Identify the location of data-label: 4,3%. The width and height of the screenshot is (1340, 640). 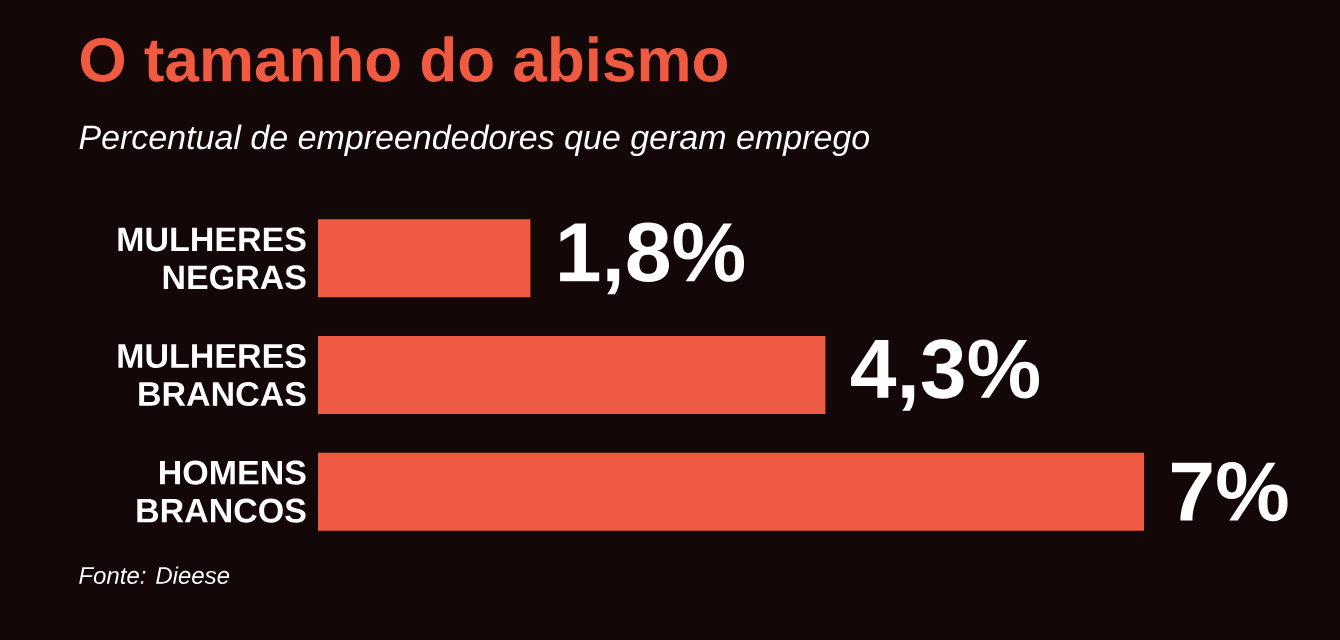
(945, 375).